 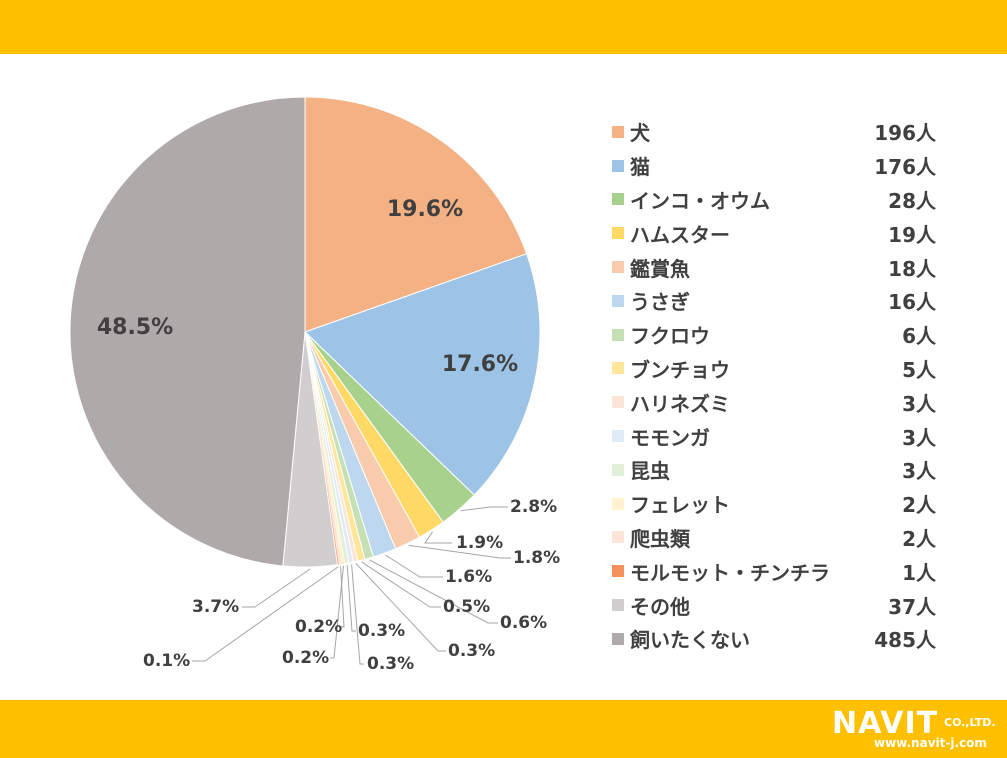 What do you see at coordinates (912, 200) in the screenshot?
I see `legend-count: 28人` at bounding box center [912, 200].